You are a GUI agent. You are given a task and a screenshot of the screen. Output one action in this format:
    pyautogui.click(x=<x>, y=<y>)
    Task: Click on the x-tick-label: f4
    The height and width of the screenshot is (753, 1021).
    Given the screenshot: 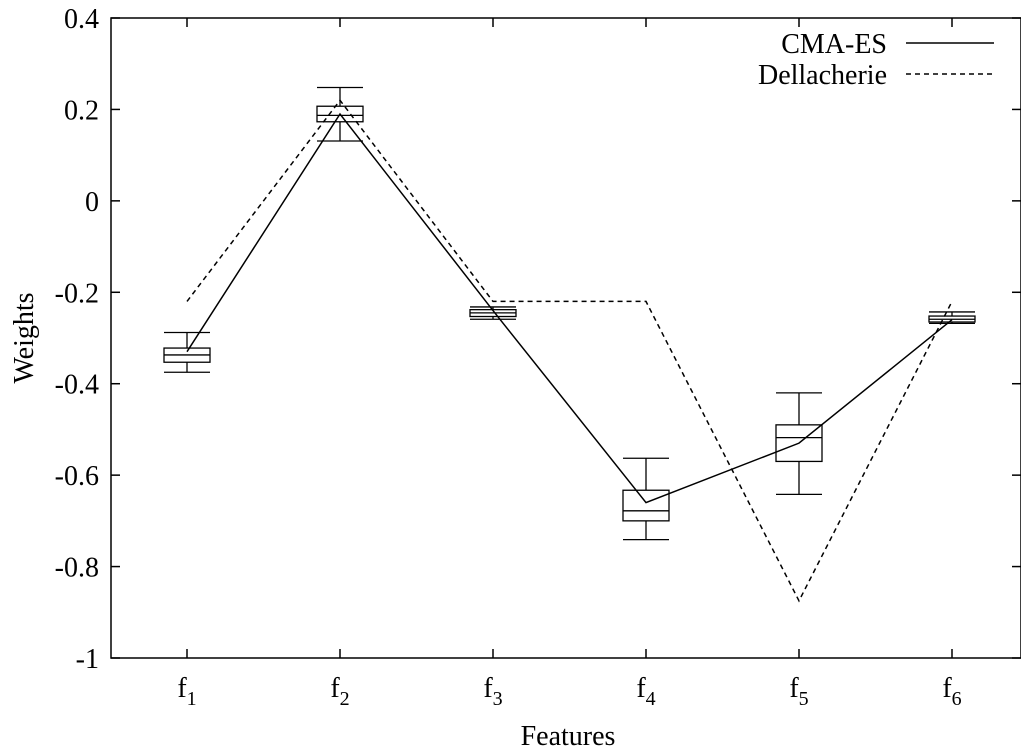 What is the action you would take?
    pyautogui.click(x=645, y=691)
    